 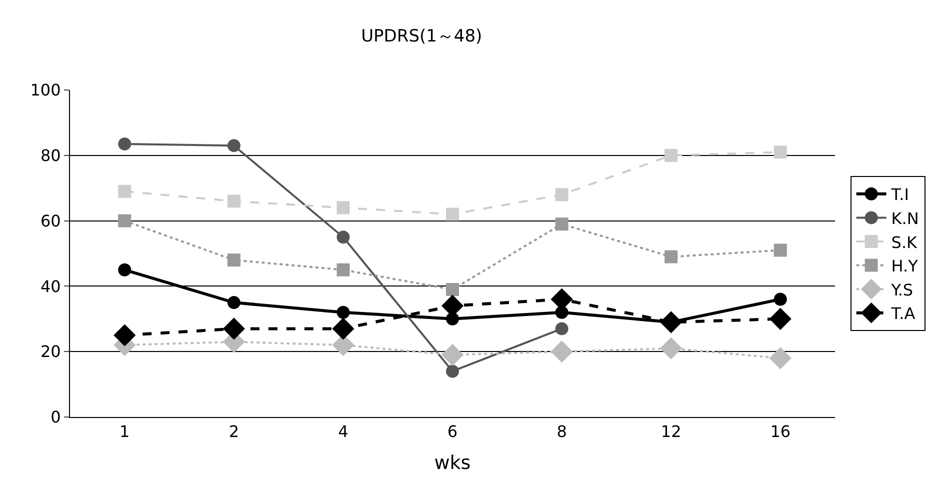 What do you see at coordinates (50, 286) in the screenshot?
I see `y-tick-label: 40` at bounding box center [50, 286].